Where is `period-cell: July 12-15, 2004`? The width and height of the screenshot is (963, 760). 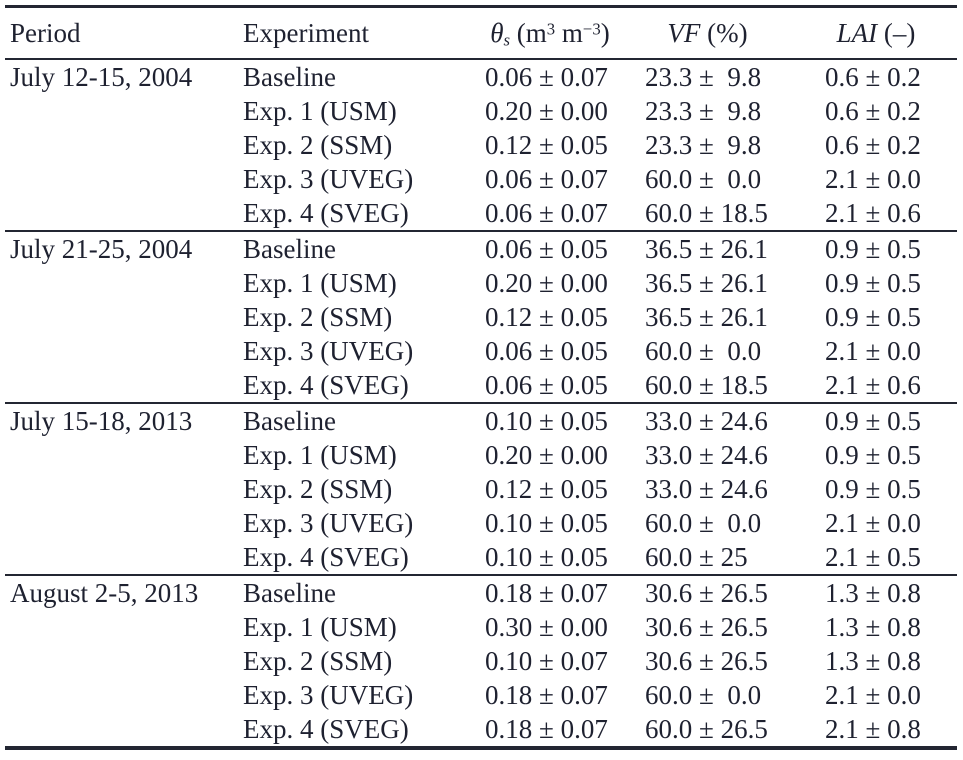 period-cell: July 12-15, 2004 is located at coordinates (101, 77).